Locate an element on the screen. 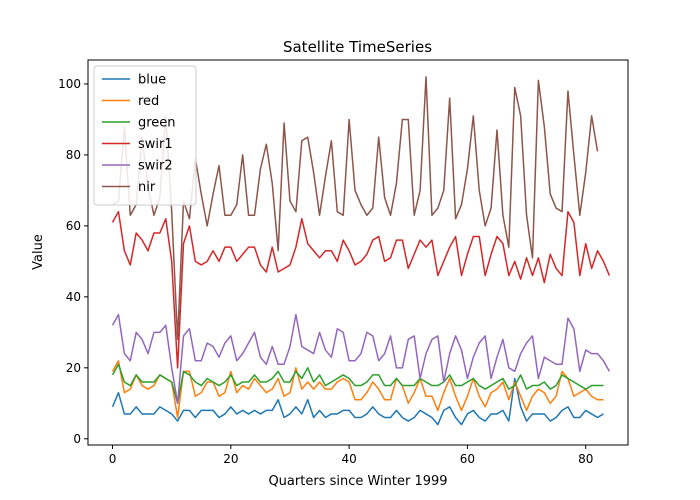 The height and width of the screenshot is (500, 700). legend-label-swir2: swir2 is located at coordinates (155, 166).